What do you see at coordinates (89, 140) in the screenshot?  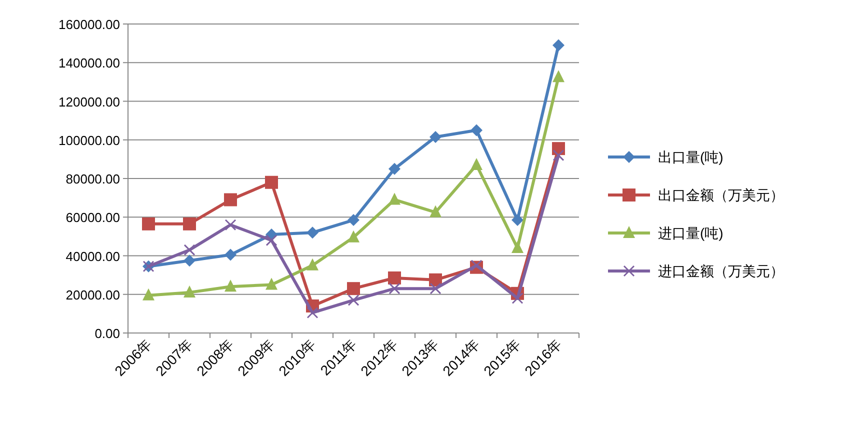 I see `y-tick-label: 100000.00` at bounding box center [89, 140].